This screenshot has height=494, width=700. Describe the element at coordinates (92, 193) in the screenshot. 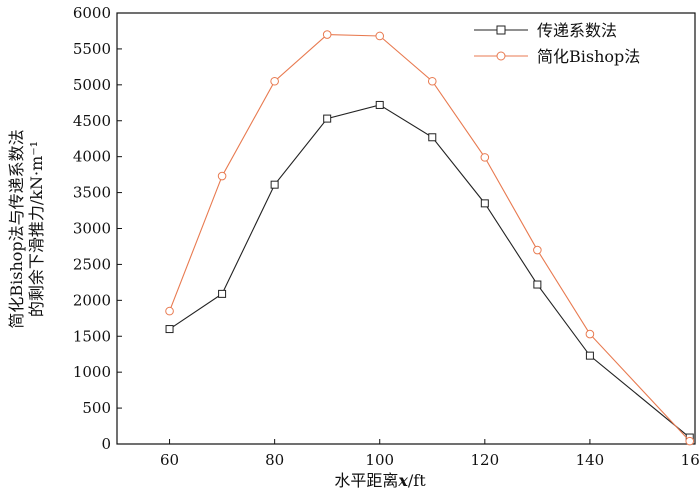

I see `y-tick-label: 3500` at that location.